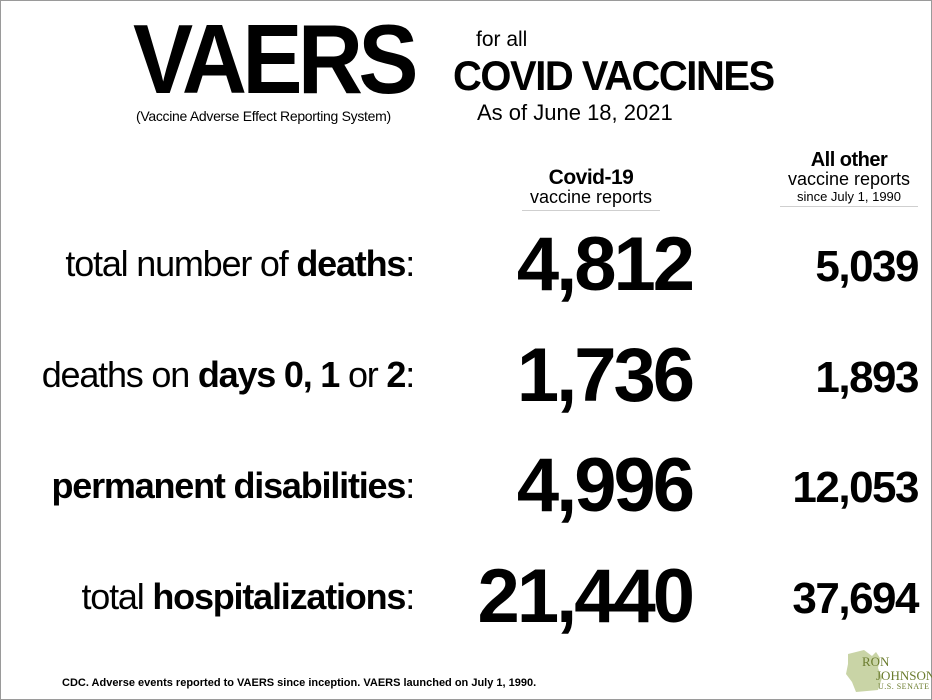  What do you see at coordinates (867, 266) in the screenshot?
I see `other-value: 5,039` at bounding box center [867, 266].